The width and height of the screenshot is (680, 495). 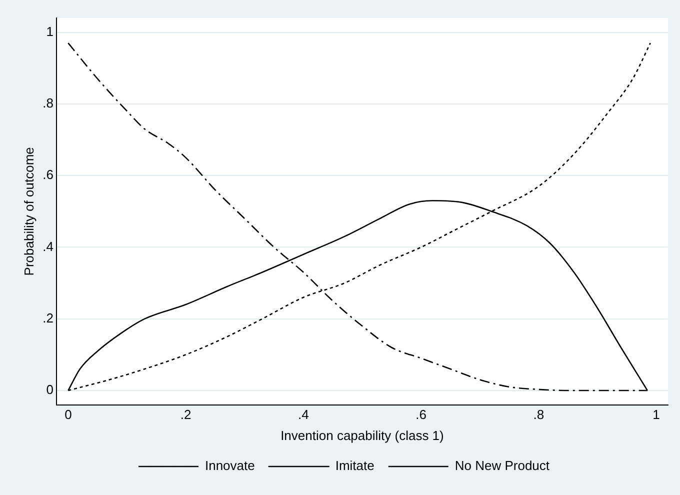 I want to click on y-tick-label: 1, so click(x=50, y=31).